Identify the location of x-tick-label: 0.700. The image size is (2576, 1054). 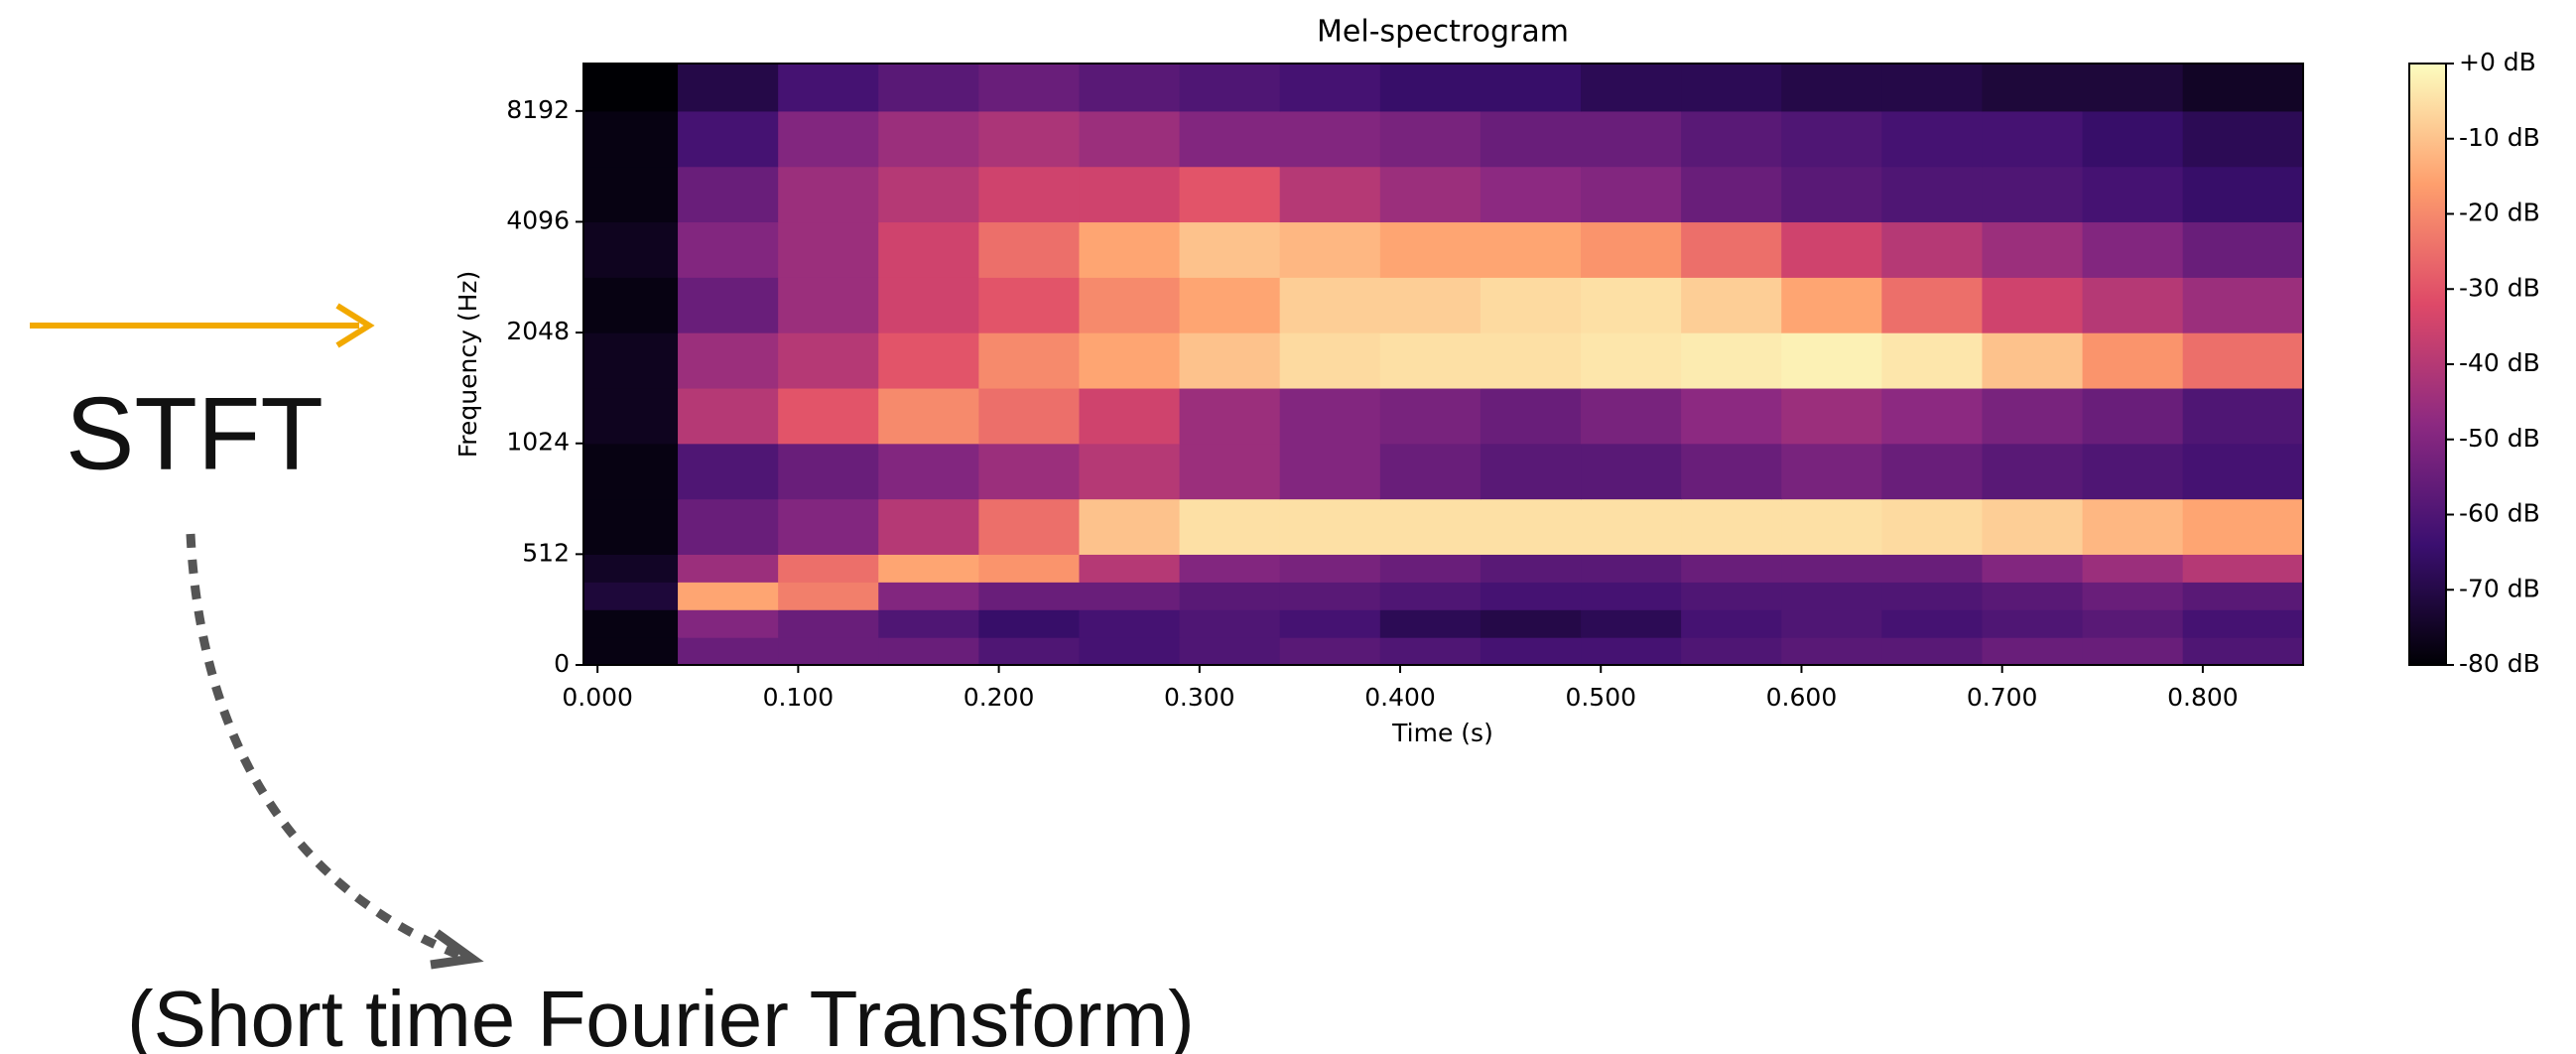
(2003, 697).